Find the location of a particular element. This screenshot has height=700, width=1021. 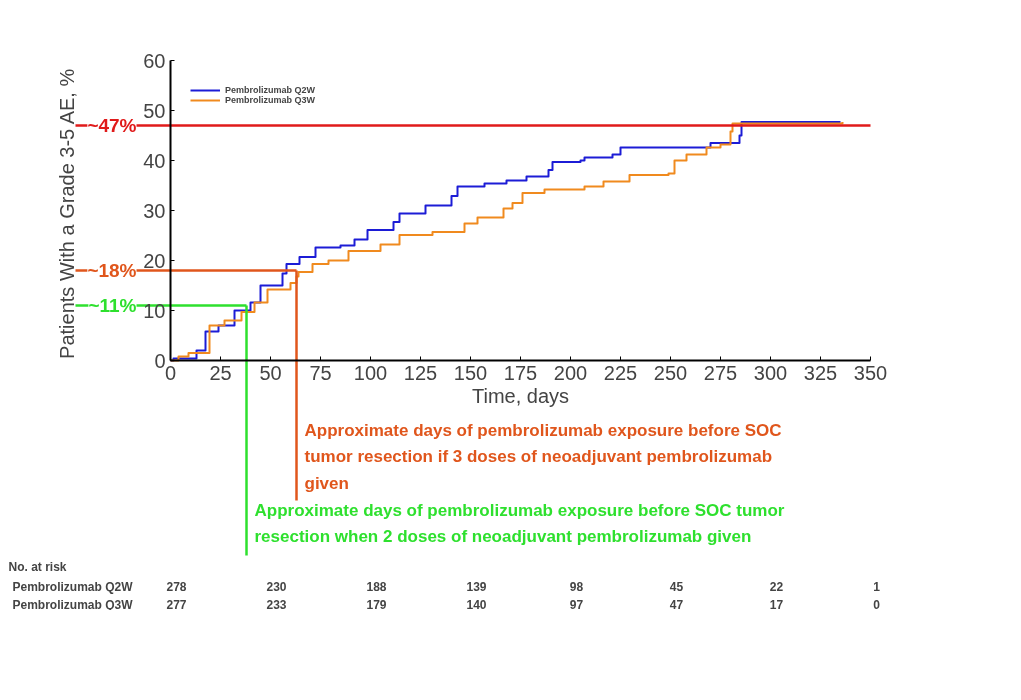

x-tick-label: 275 is located at coordinates (720, 372).